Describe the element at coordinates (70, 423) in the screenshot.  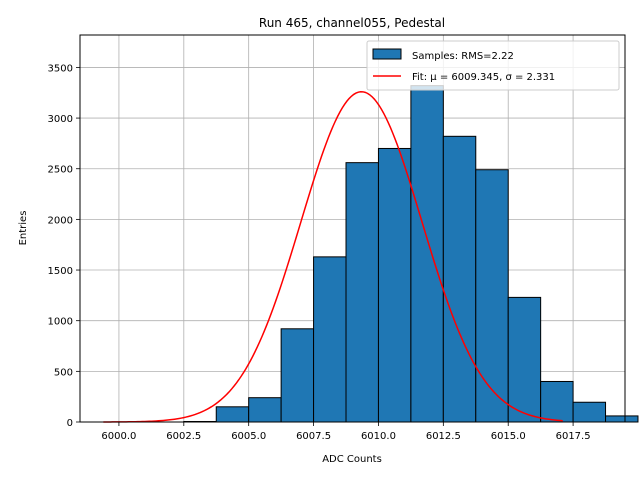
I see `y-tick-label: 0` at that location.